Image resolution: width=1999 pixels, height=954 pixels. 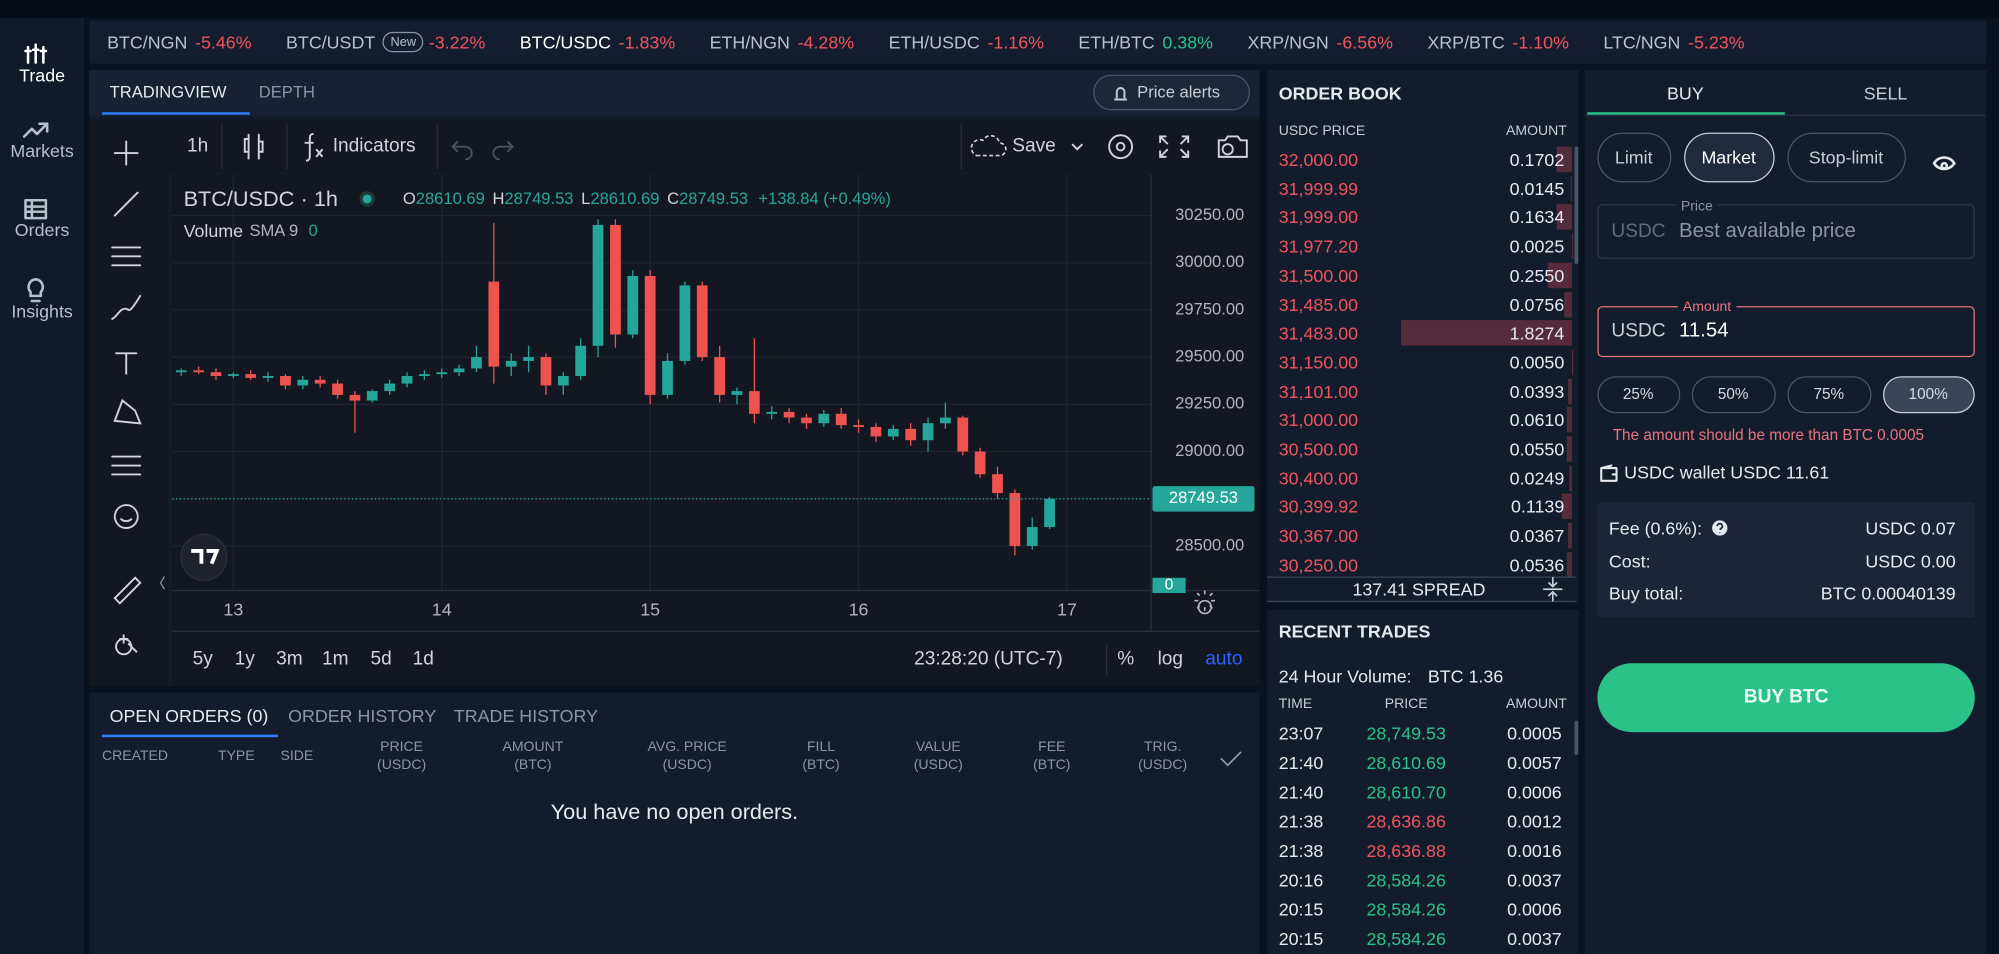 I want to click on ask-price: 31,483.00, so click(x=1318, y=333).